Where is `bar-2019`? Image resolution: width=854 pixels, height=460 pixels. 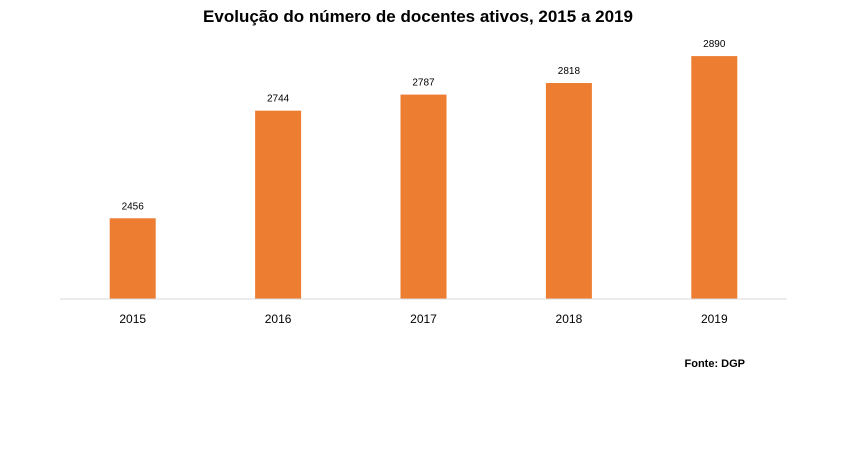
bar-2019 is located at coordinates (714, 178).